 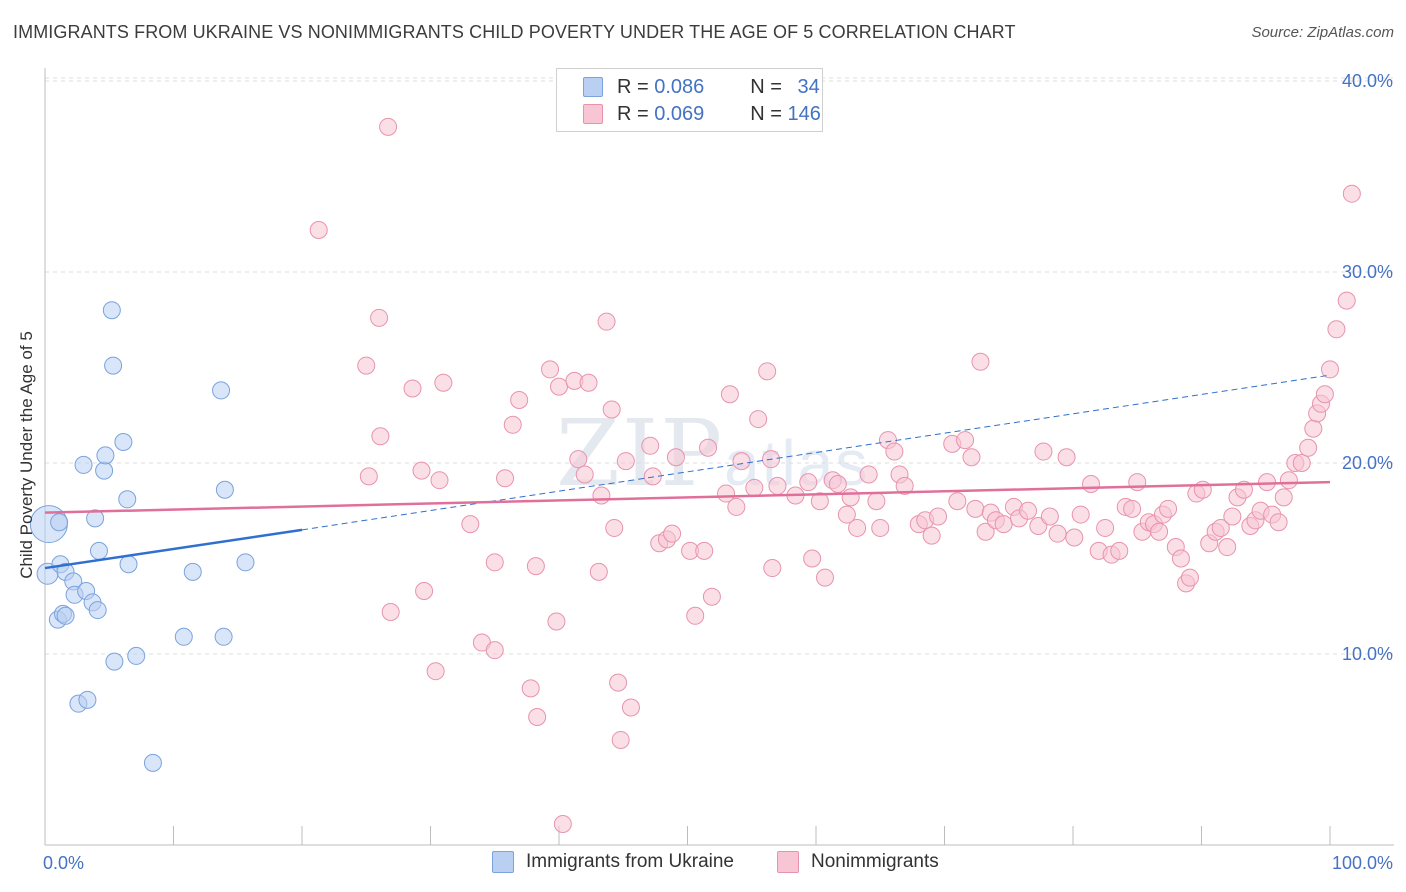 I want to click on y-tick-label: 10.0%, so click(x=1367, y=654).